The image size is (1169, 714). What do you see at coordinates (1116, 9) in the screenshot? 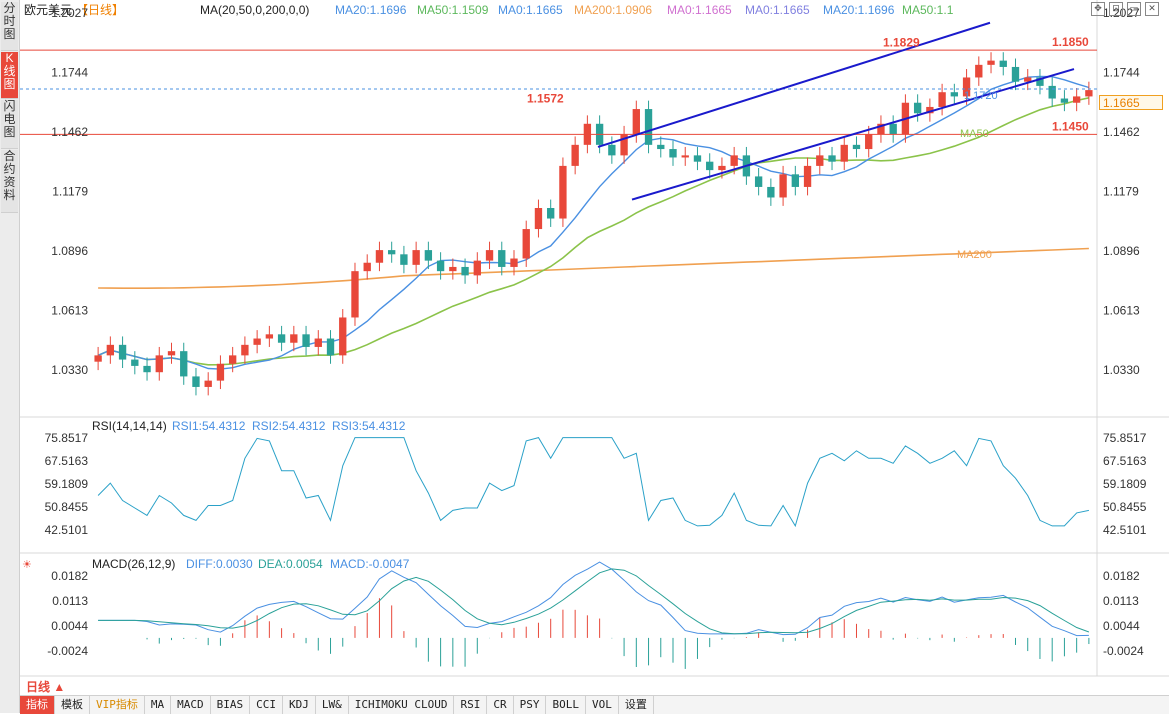
I see `zoom-icon: ⊡` at bounding box center [1116, 9].